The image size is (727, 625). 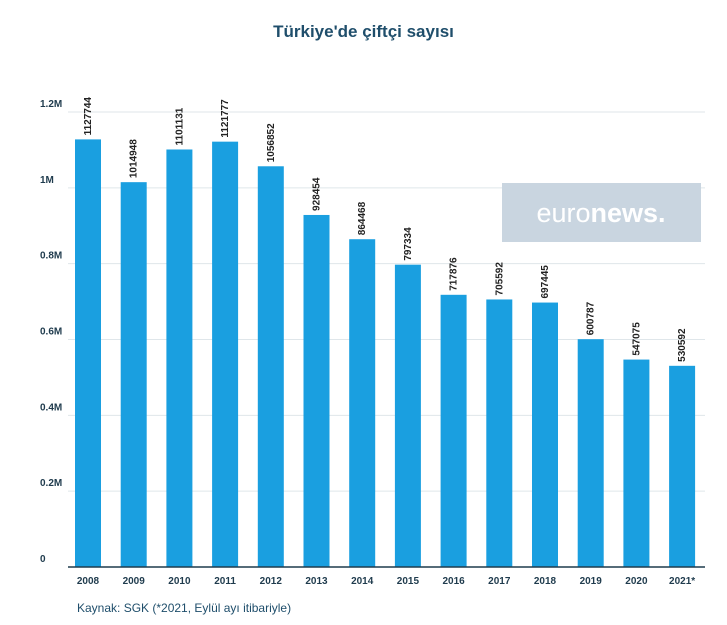 I want to click on bar-2018, so click(x=545, y=434).